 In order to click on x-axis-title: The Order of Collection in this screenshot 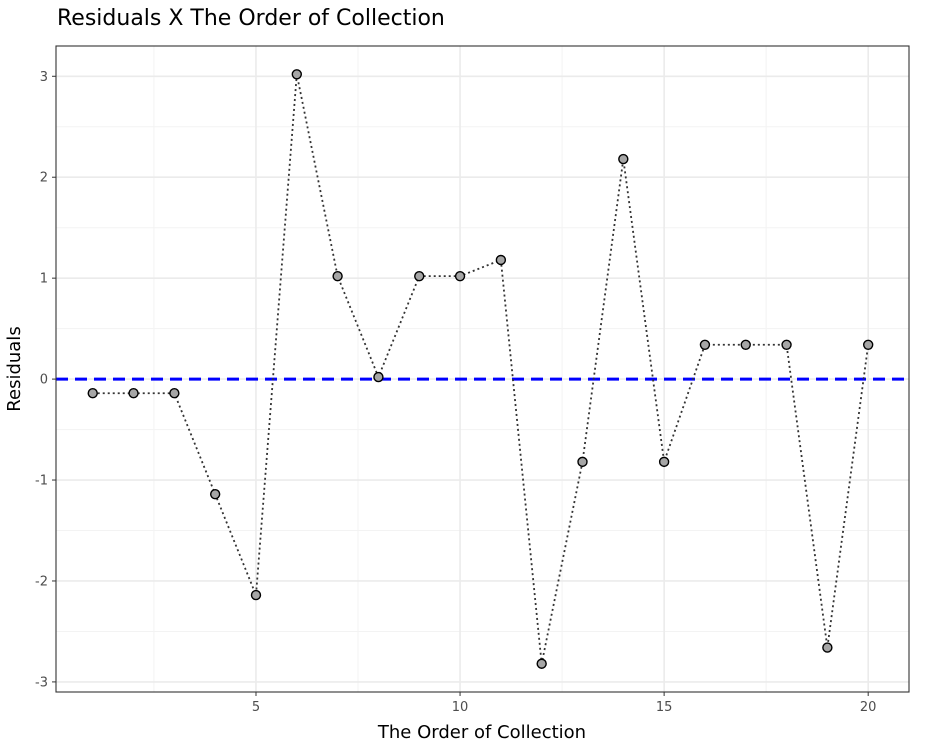, I will do `click(481, 732)`.